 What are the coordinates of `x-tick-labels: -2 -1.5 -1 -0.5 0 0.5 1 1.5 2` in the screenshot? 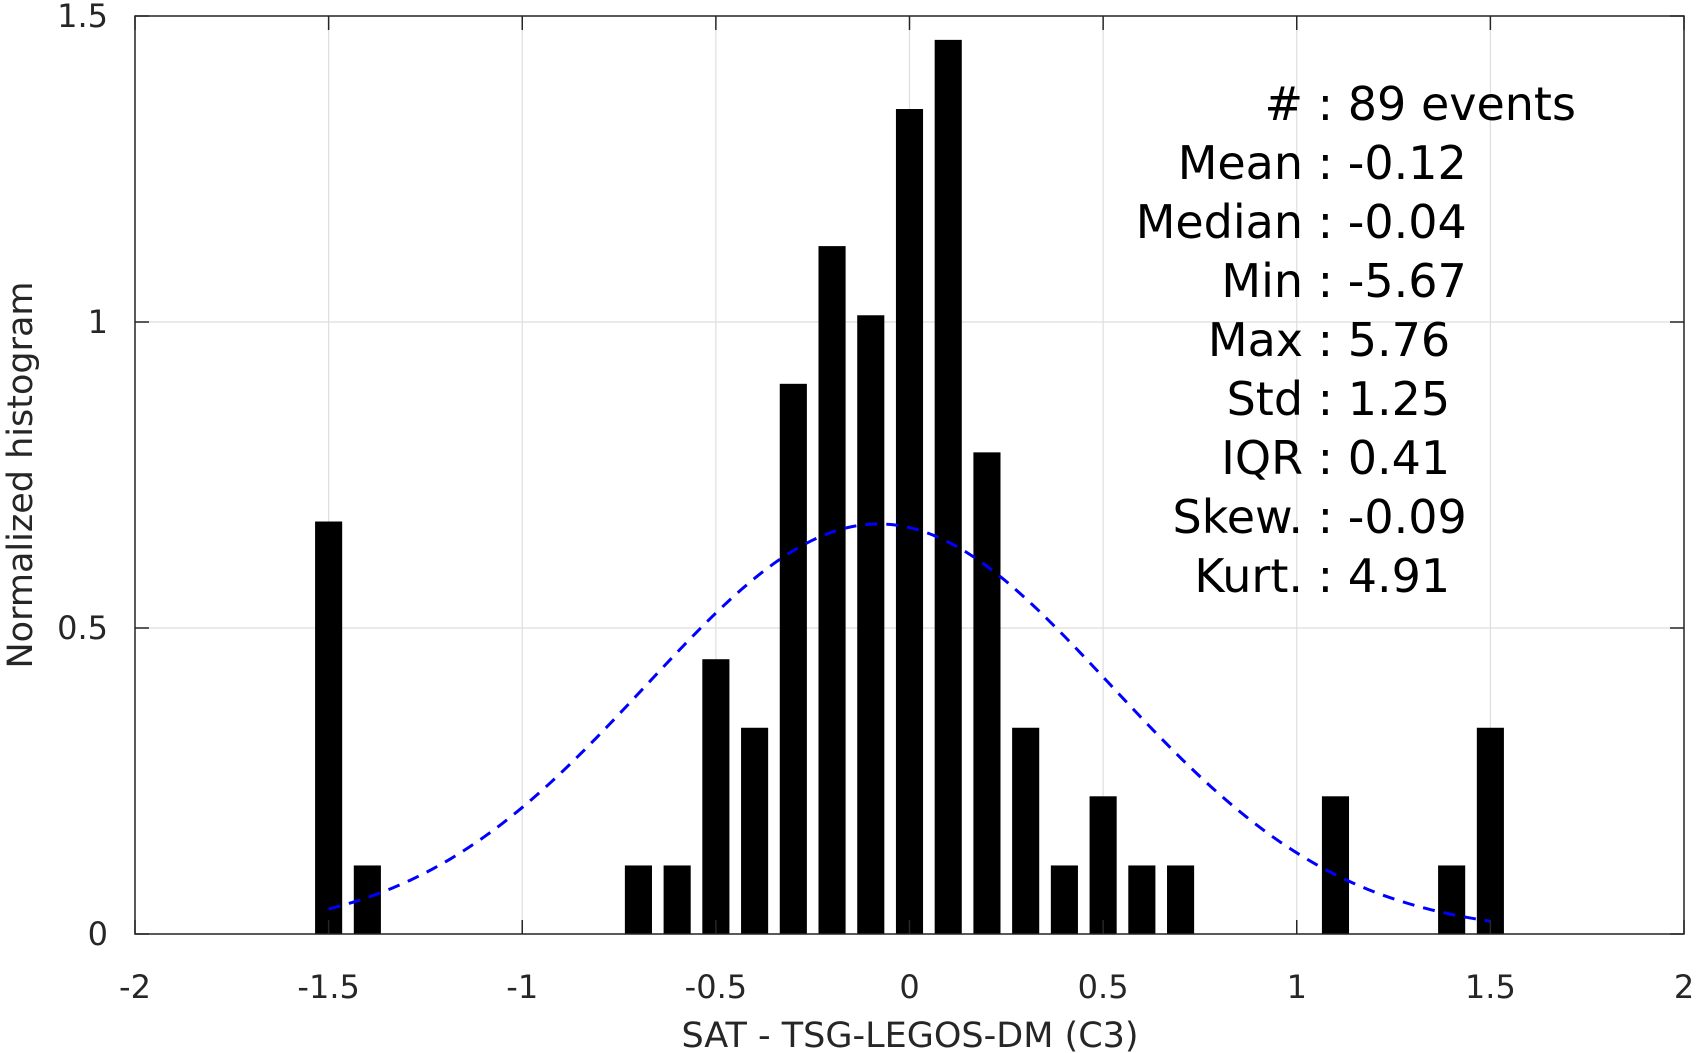 It's located at (906, 987).